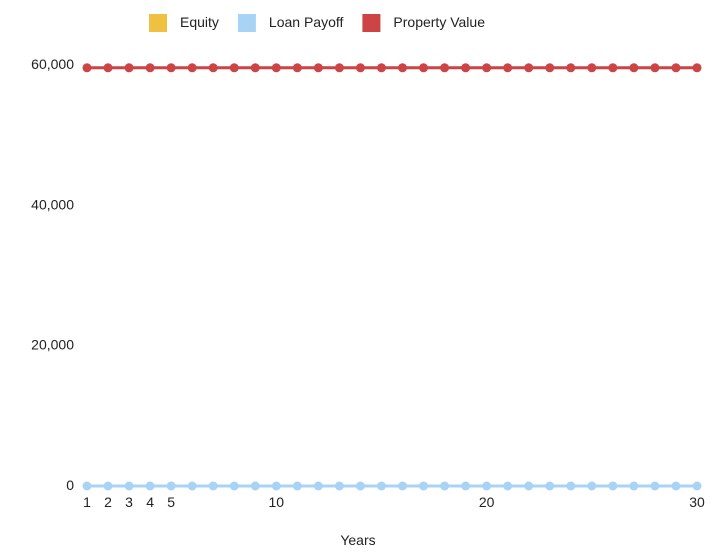 The height and width of the screenshot is (552, 724). I want to click on y-tick-label: 60,000, so click(52, 64).